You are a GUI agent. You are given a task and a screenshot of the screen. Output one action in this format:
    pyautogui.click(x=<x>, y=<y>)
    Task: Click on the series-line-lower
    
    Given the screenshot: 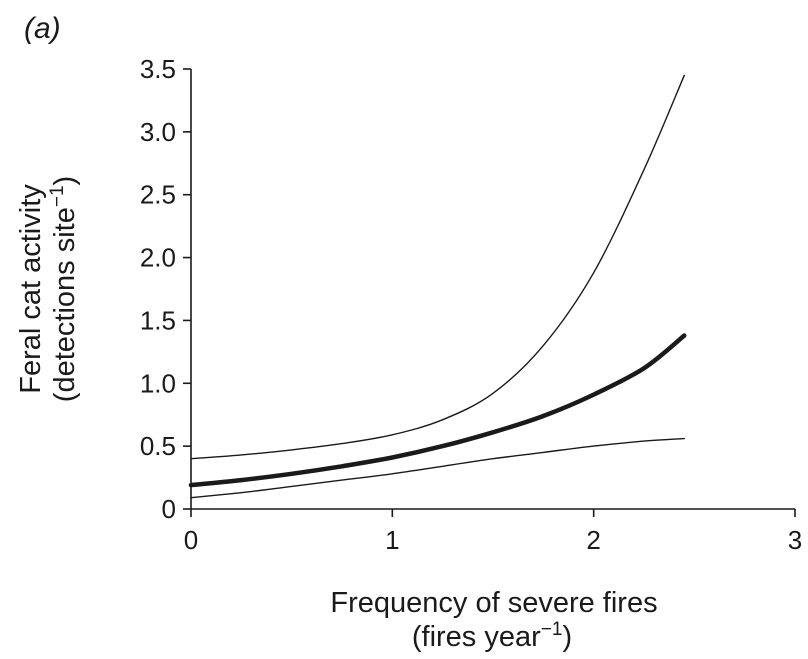 What is the action you would take?
    pyautogui.click(x=437, y=468)
    